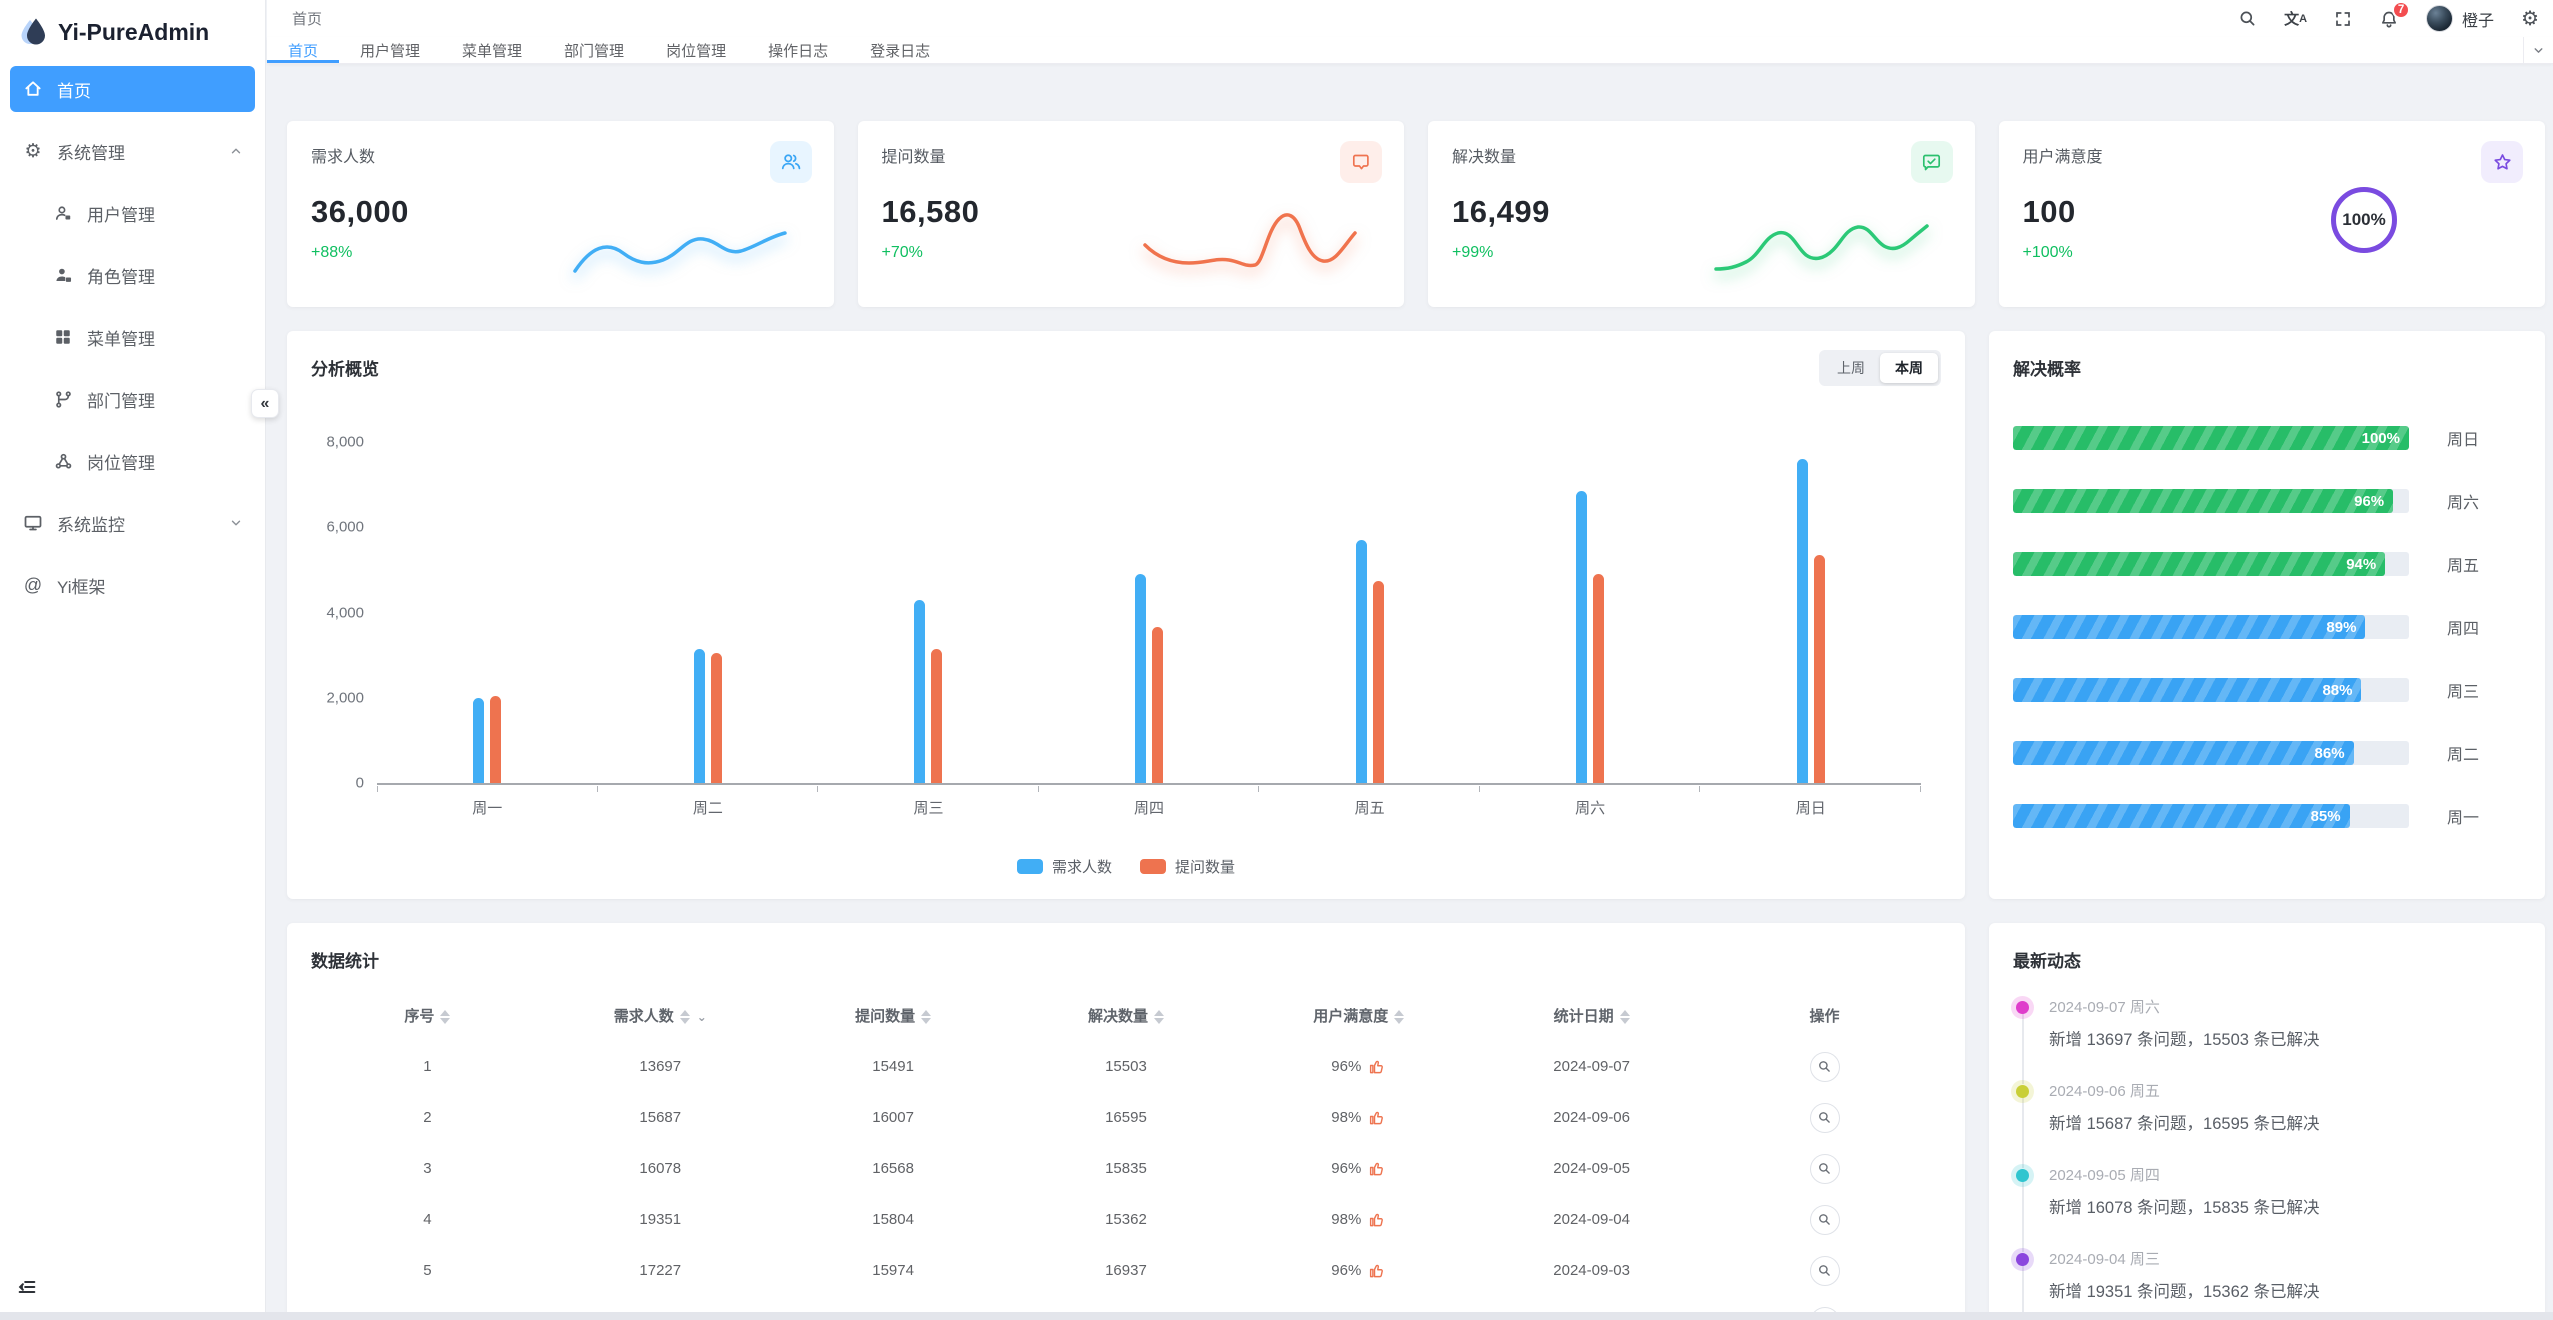 Image resolution: width=2553 pixels, height=1320 pixels. I want to click on column-header: 用户满意度, so click(1358, 1015).